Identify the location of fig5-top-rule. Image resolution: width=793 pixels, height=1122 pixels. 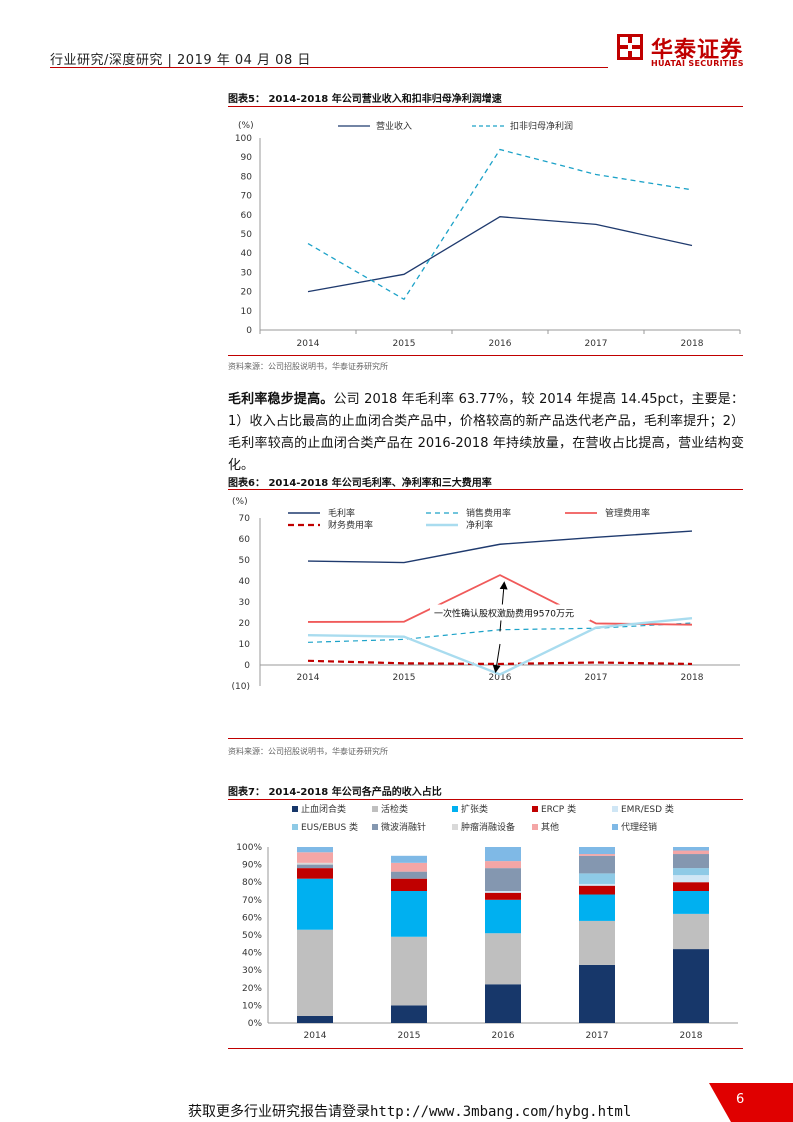
(485, 106).